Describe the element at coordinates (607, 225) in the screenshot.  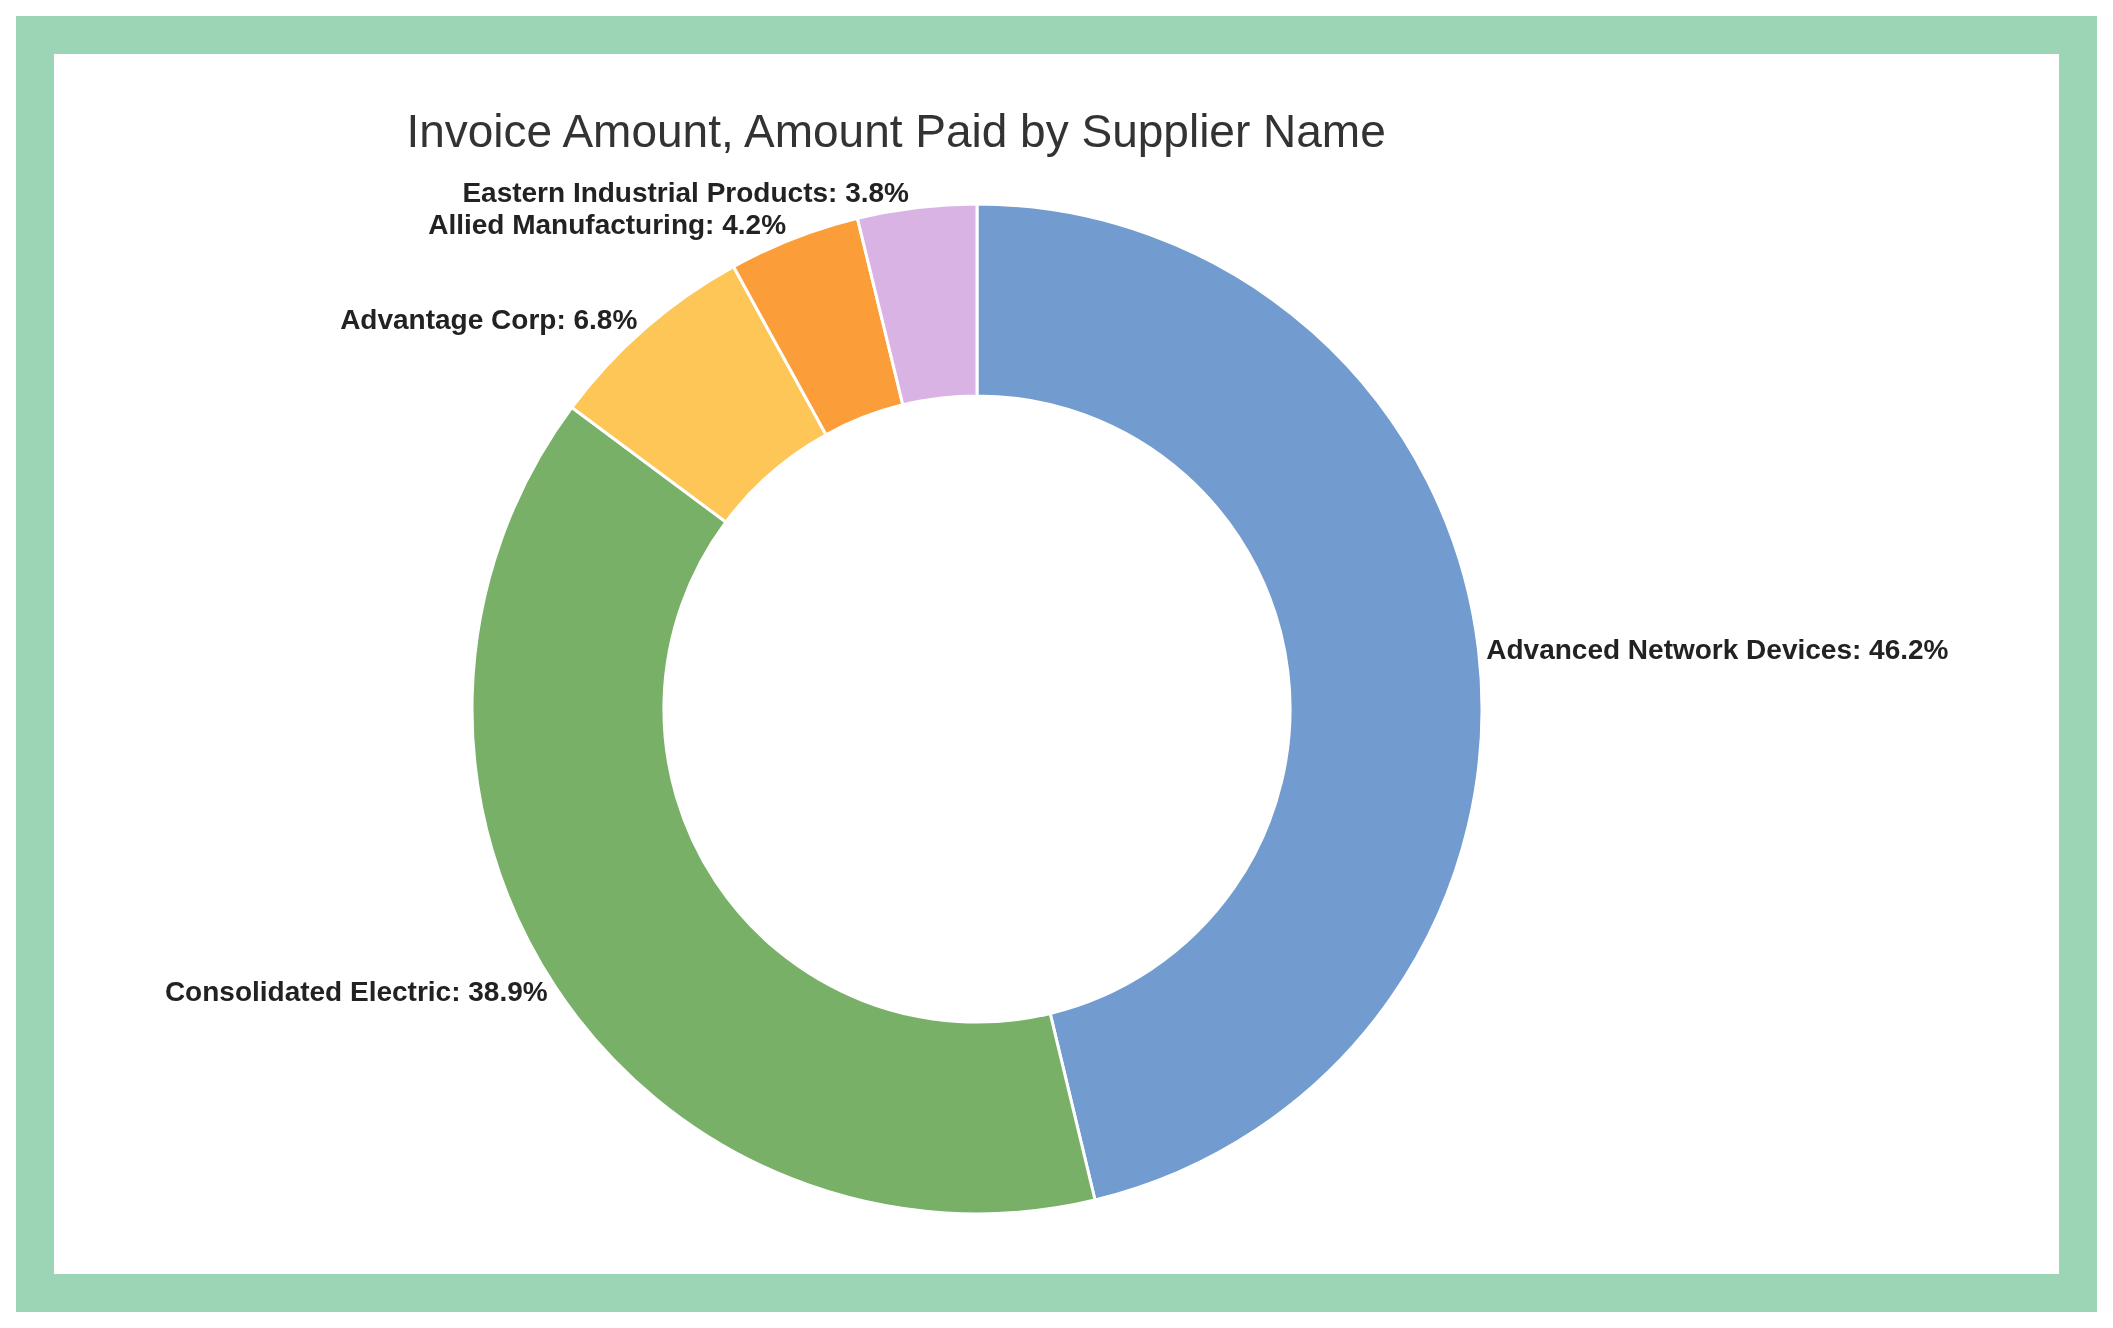
I see `slice-label: Allied Manufacturing: 4.2%` at that location.